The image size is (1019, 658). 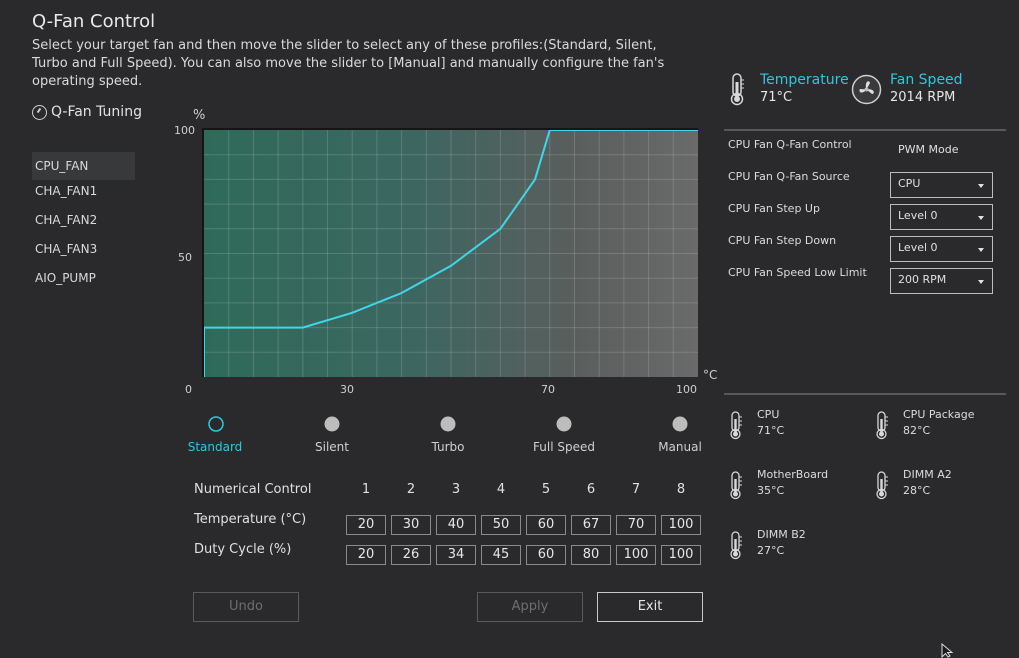 I want to click on temperature-row-label: Temperature (°C), so click(x=250, y=519).